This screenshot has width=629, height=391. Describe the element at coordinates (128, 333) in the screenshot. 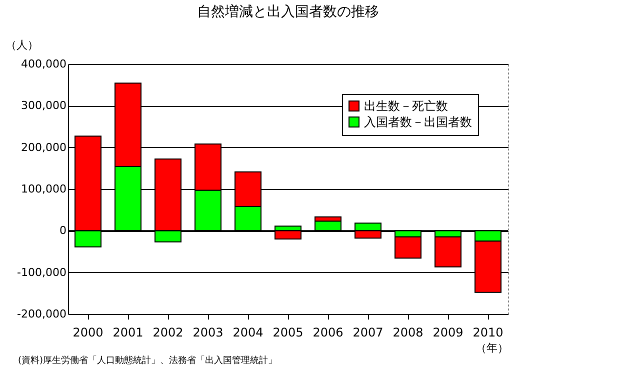

I see `x-tick-label: 2001` at that location.